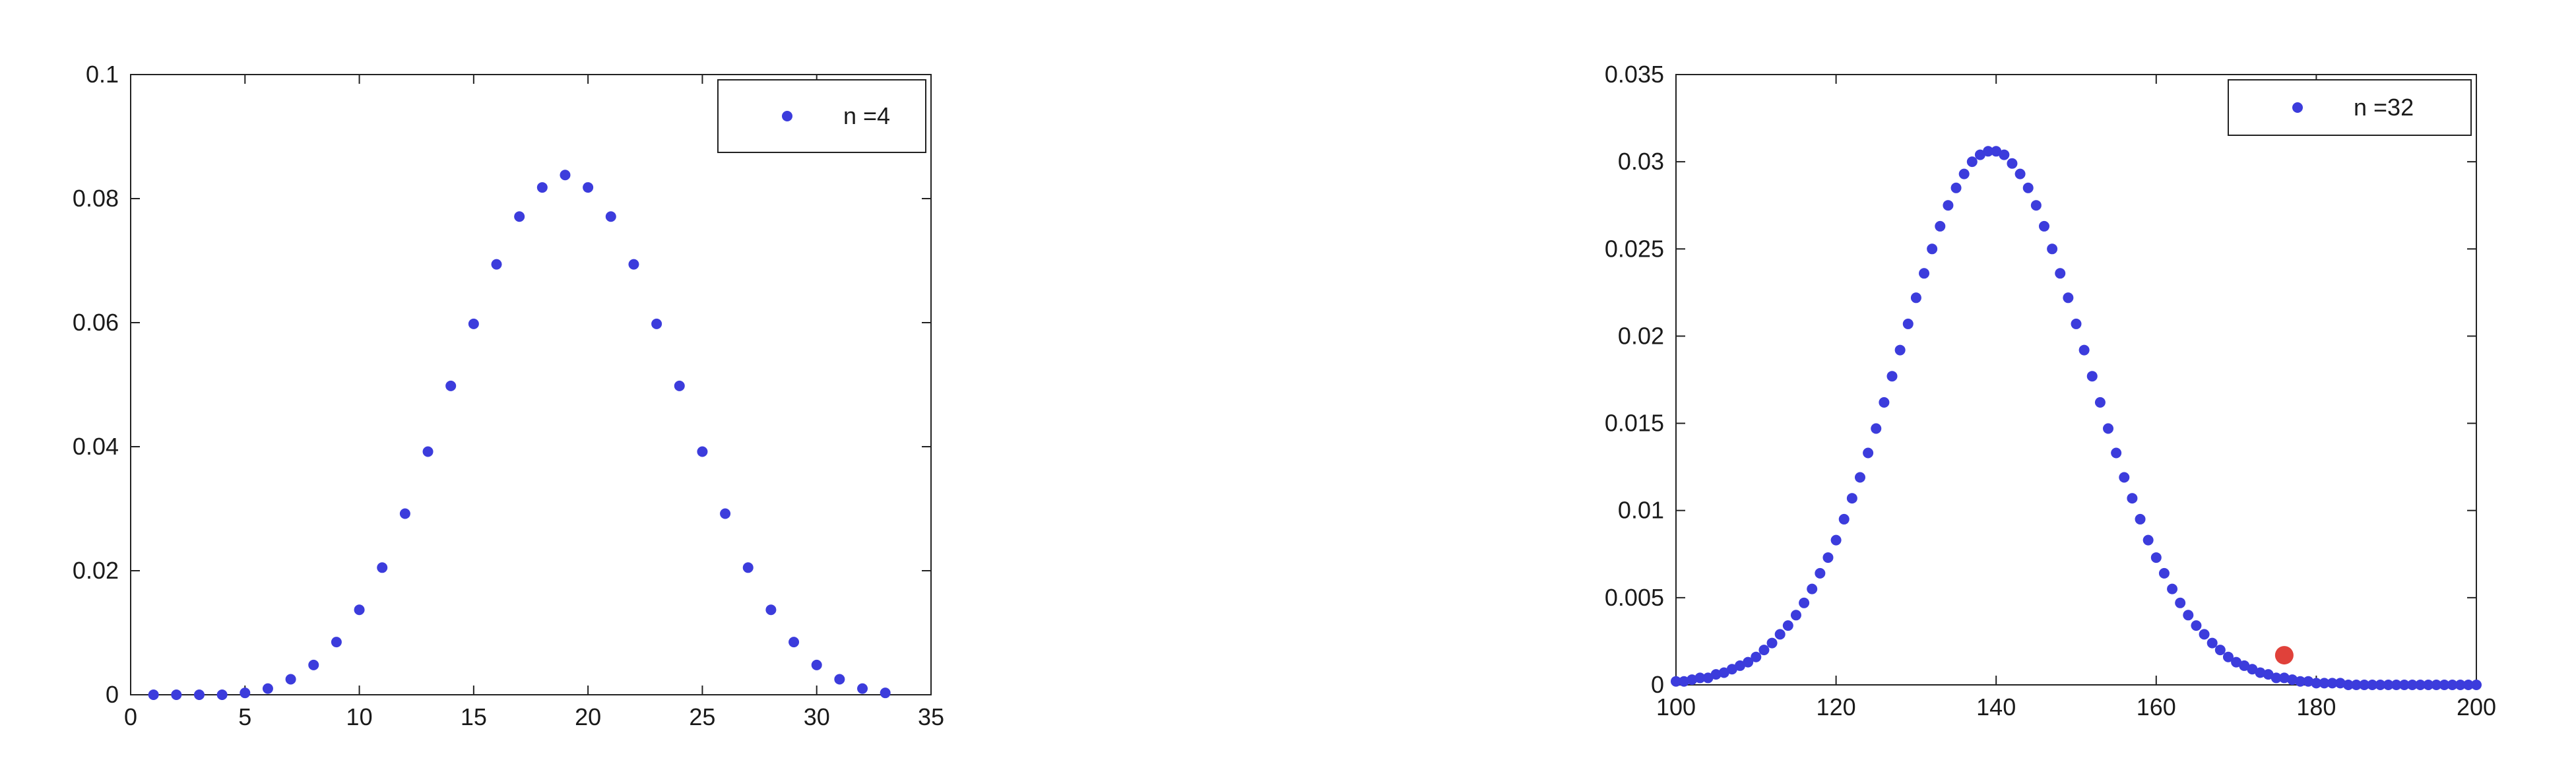  I want to click on legend-marker, so click(787, 116).